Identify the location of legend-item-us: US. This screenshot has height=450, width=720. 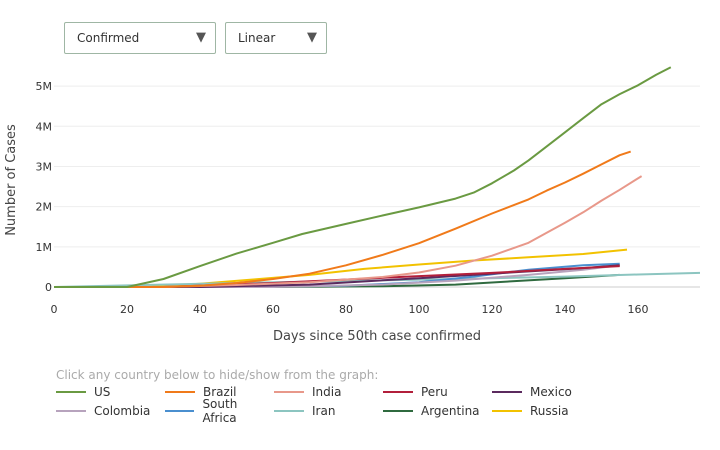
(110, 392).